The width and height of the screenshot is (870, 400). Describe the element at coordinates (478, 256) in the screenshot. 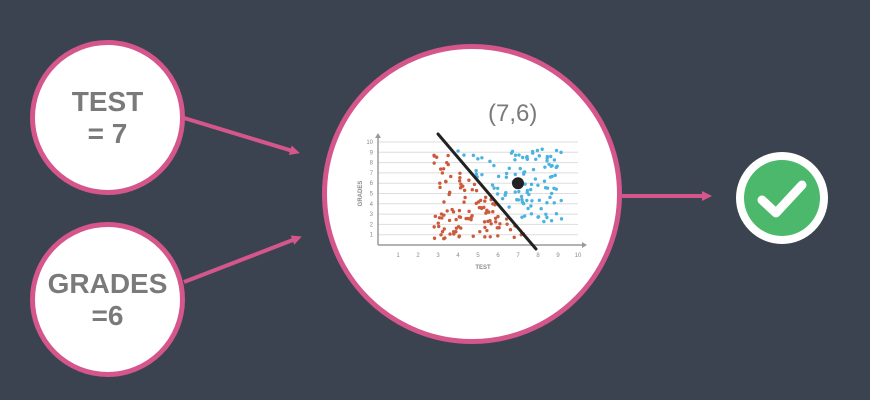

I see `x-tick-label: 5` at that location.